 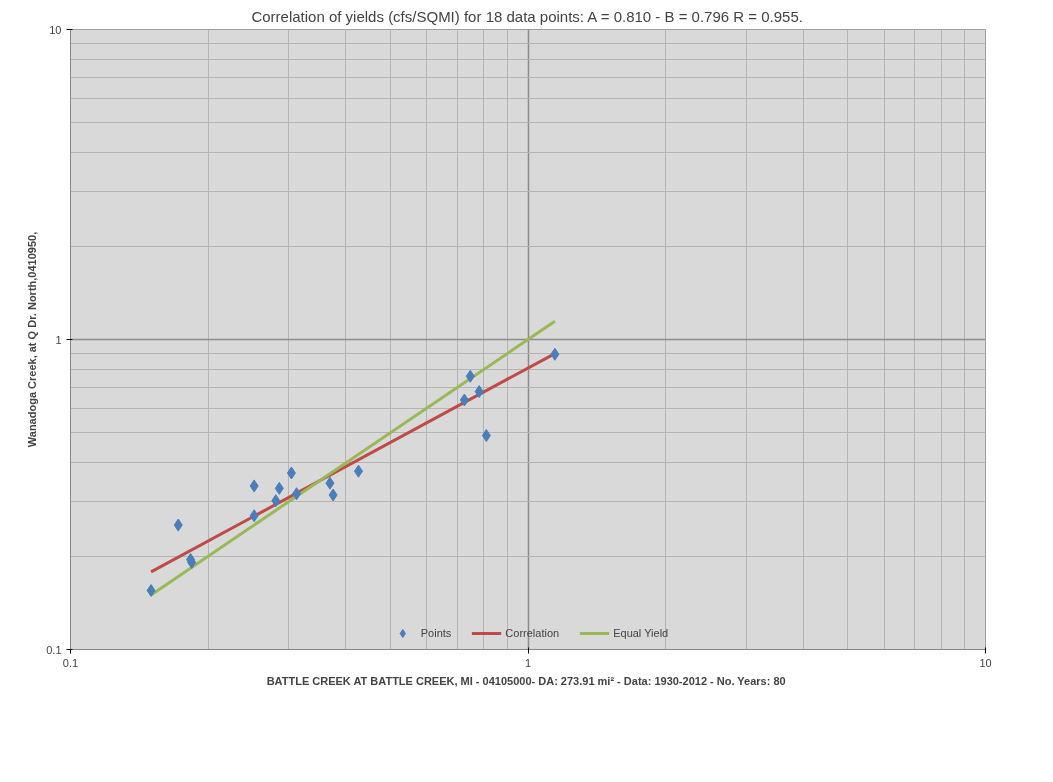 What do you see at coordinates (532, 633) in the screenshot?
I see `legend-label: Correlation` at bounding box center [532, 633].